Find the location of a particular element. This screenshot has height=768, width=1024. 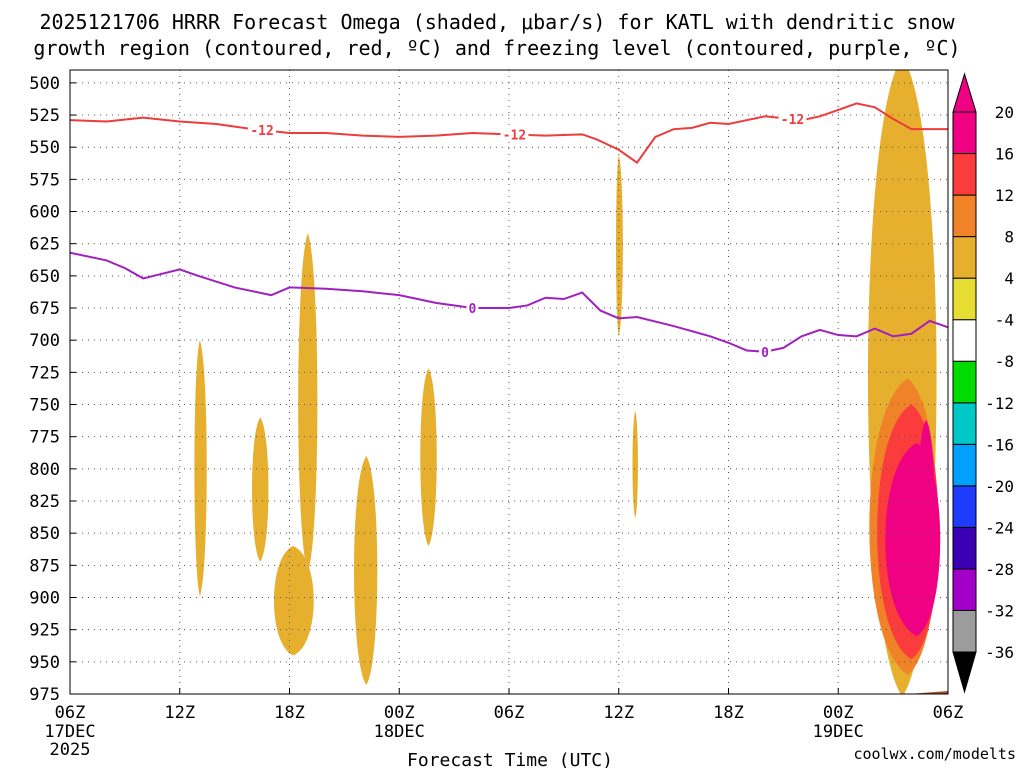

colorbar-label: -36 is located at coordinates (999, 652).